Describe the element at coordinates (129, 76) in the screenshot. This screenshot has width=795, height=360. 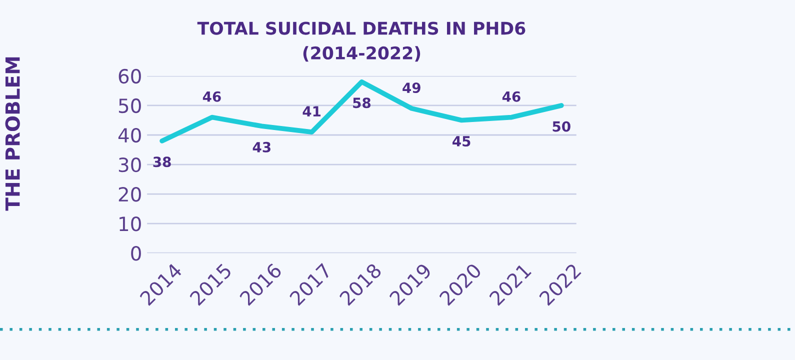
I see `y-tick-label: 60` at that location.